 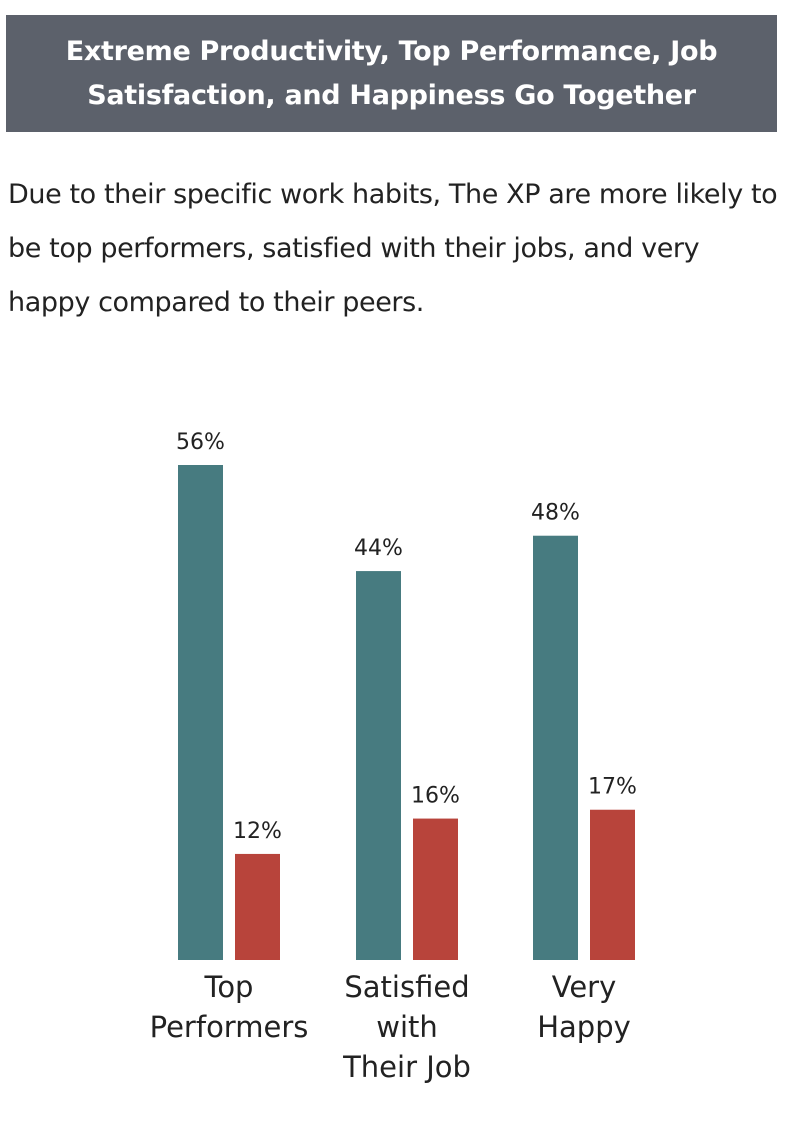 What do you see at coordinates (257, 831) in the screenshot?
I see `data-label: 12%` at bounding box center [257, 831].